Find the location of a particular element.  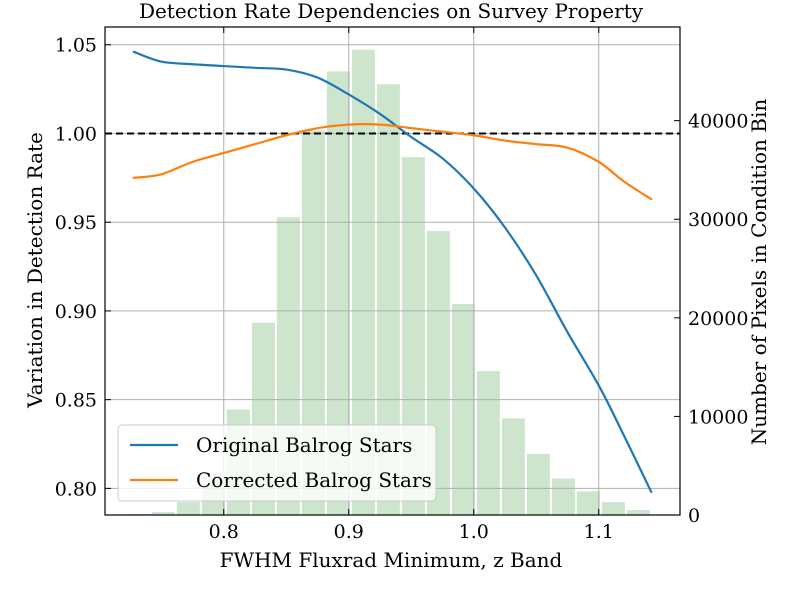

legend-label-1: Original Balrog Stars is located at coordinates (304, 445).